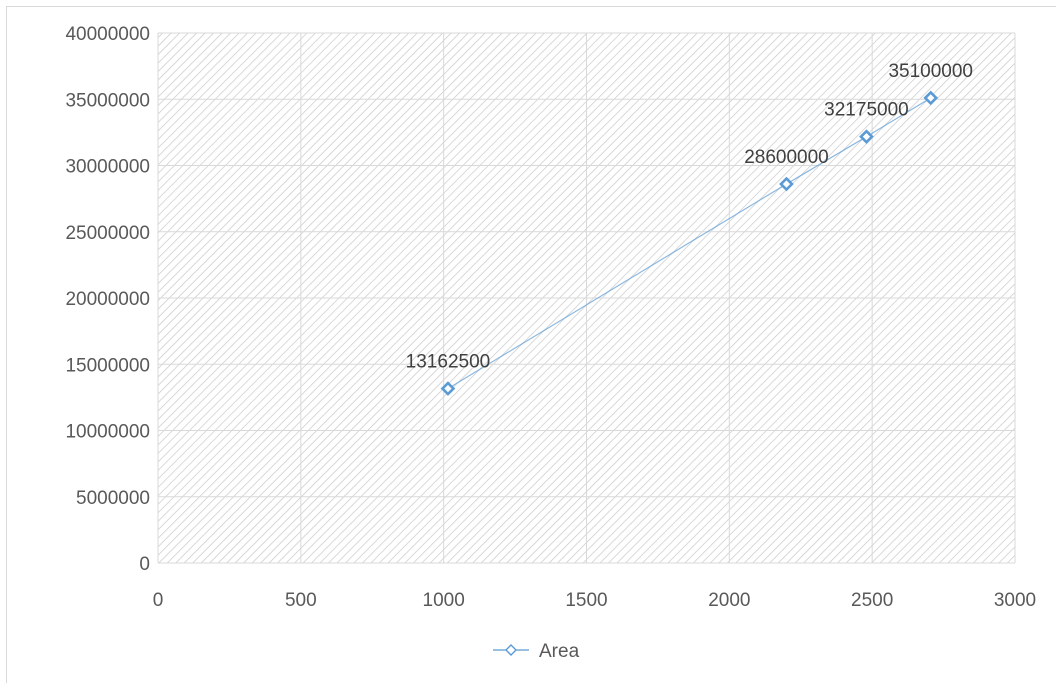 This screenshot has width=1057, height=684. I want to click on x-tick-label: 0, so click(158, 600).